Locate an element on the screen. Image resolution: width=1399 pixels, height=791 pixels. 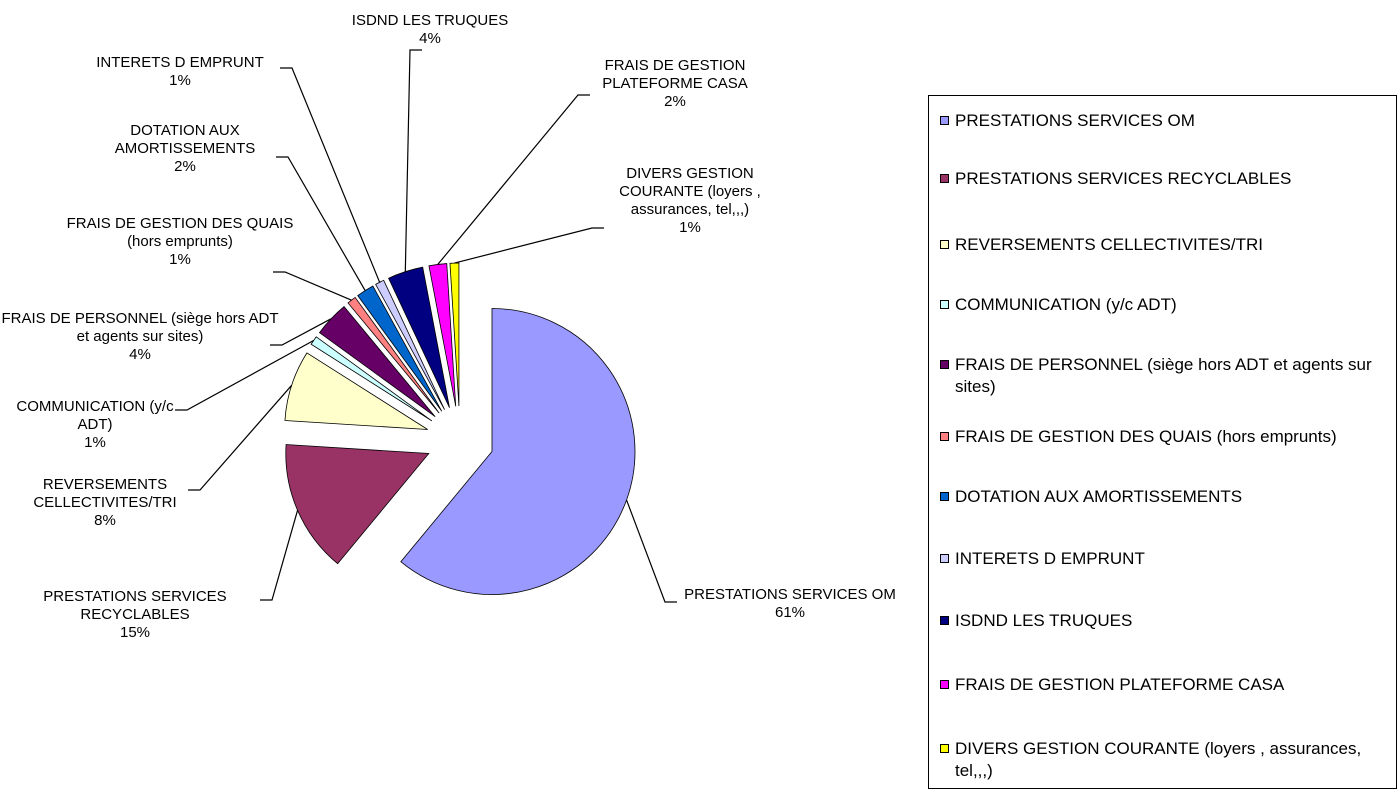
slice-label: REVERSEMENTS CELLECTIVITES/TRI 8% is located at coordinates (105, 503).